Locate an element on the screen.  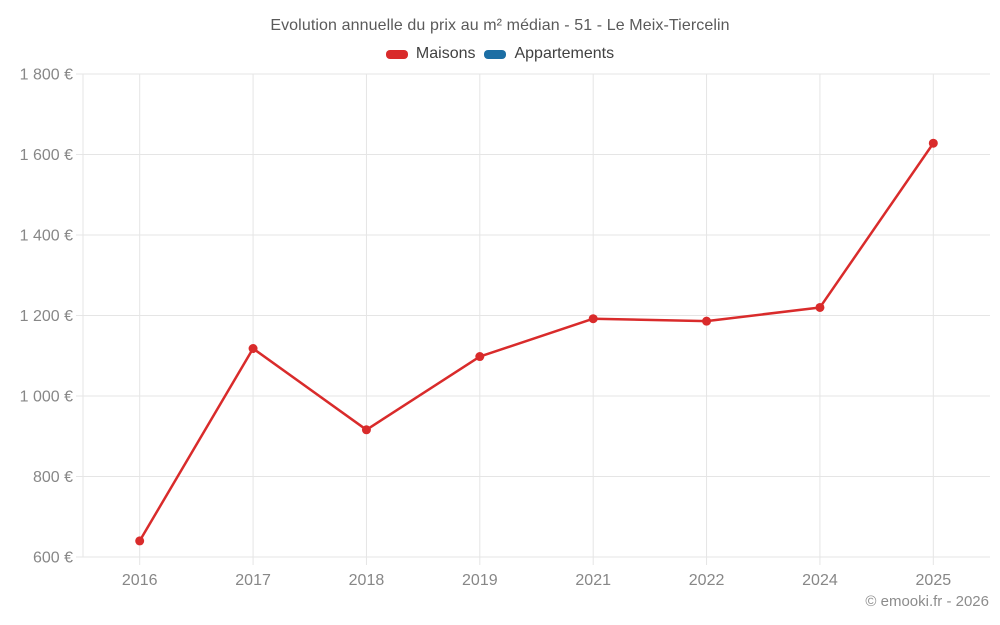
appartements-series-swatch-icon is located at coordinates (495, 54).